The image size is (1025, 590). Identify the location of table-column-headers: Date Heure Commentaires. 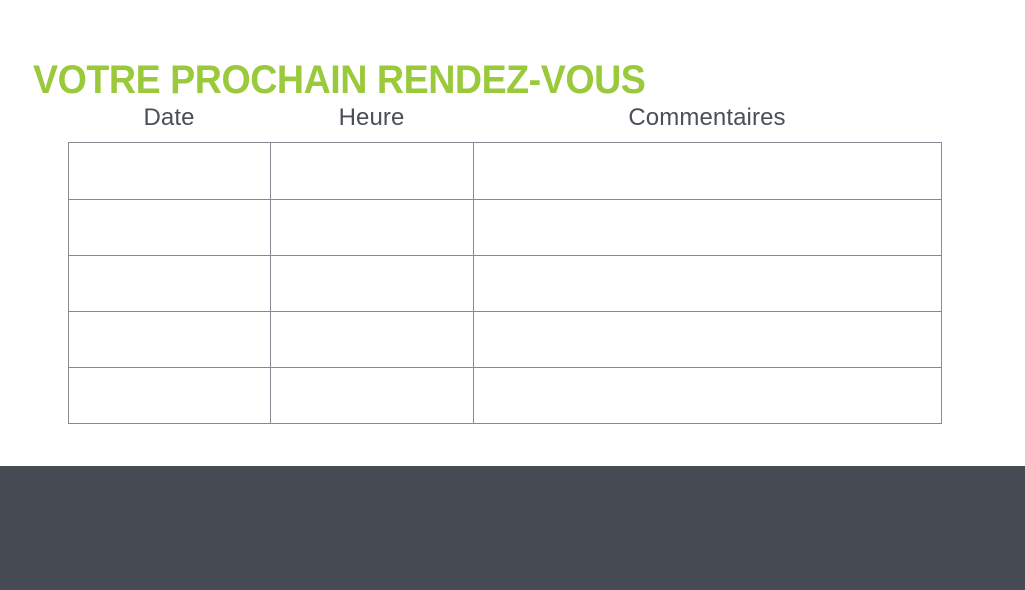
(504, 118).